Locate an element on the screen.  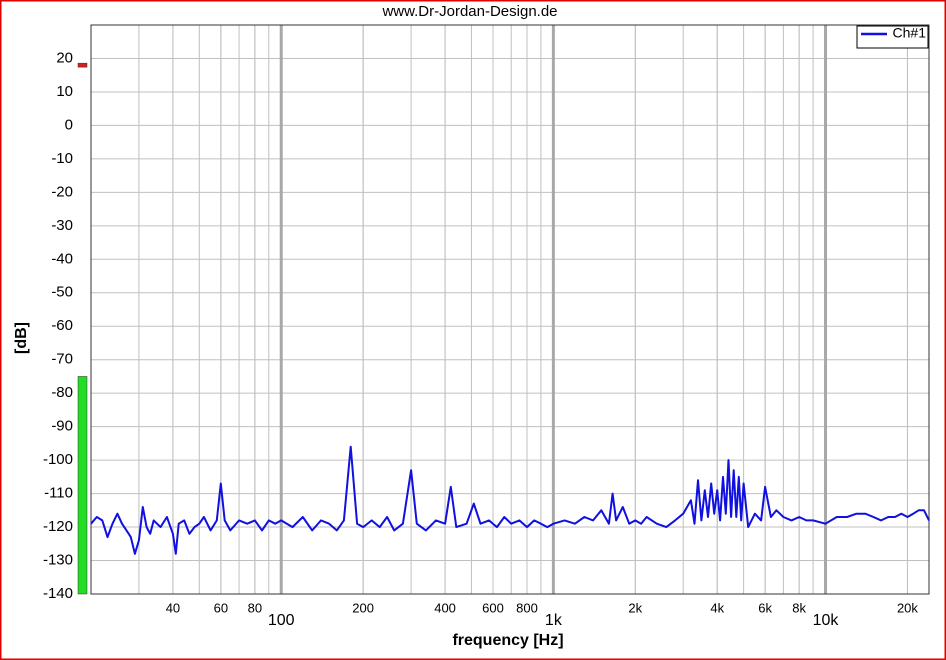
y-tick-label: -110 is located at coordinates (58, 493).